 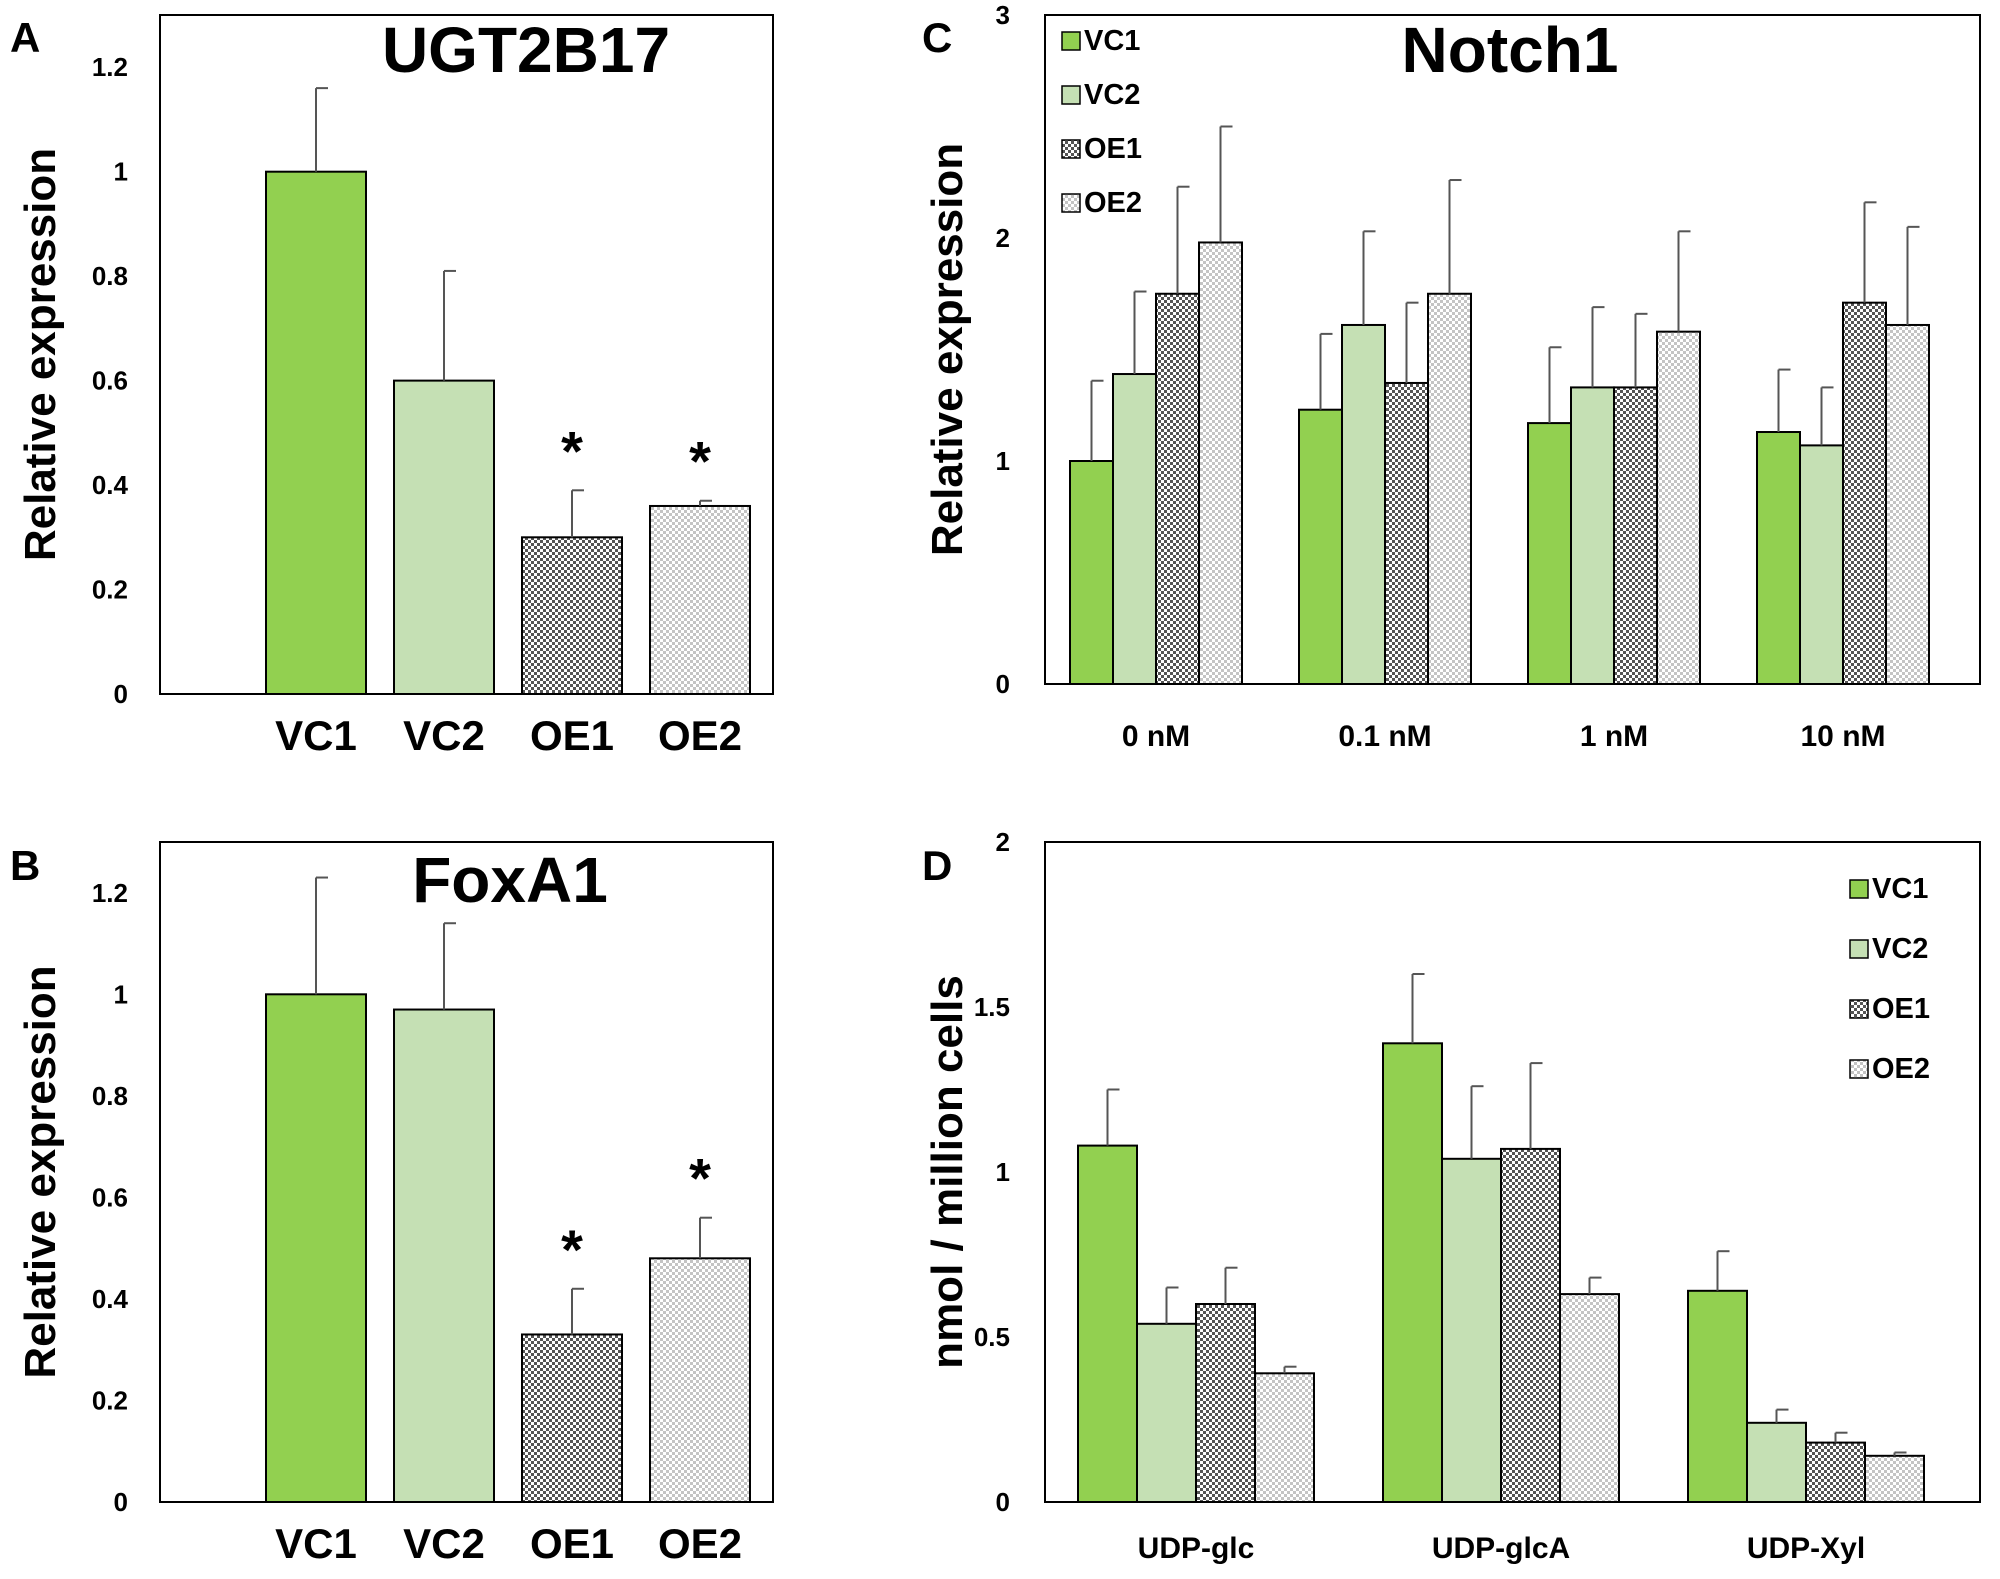 I want to click on x-tick-label: UDP-Xyl, so click(x=1806, y=1548).